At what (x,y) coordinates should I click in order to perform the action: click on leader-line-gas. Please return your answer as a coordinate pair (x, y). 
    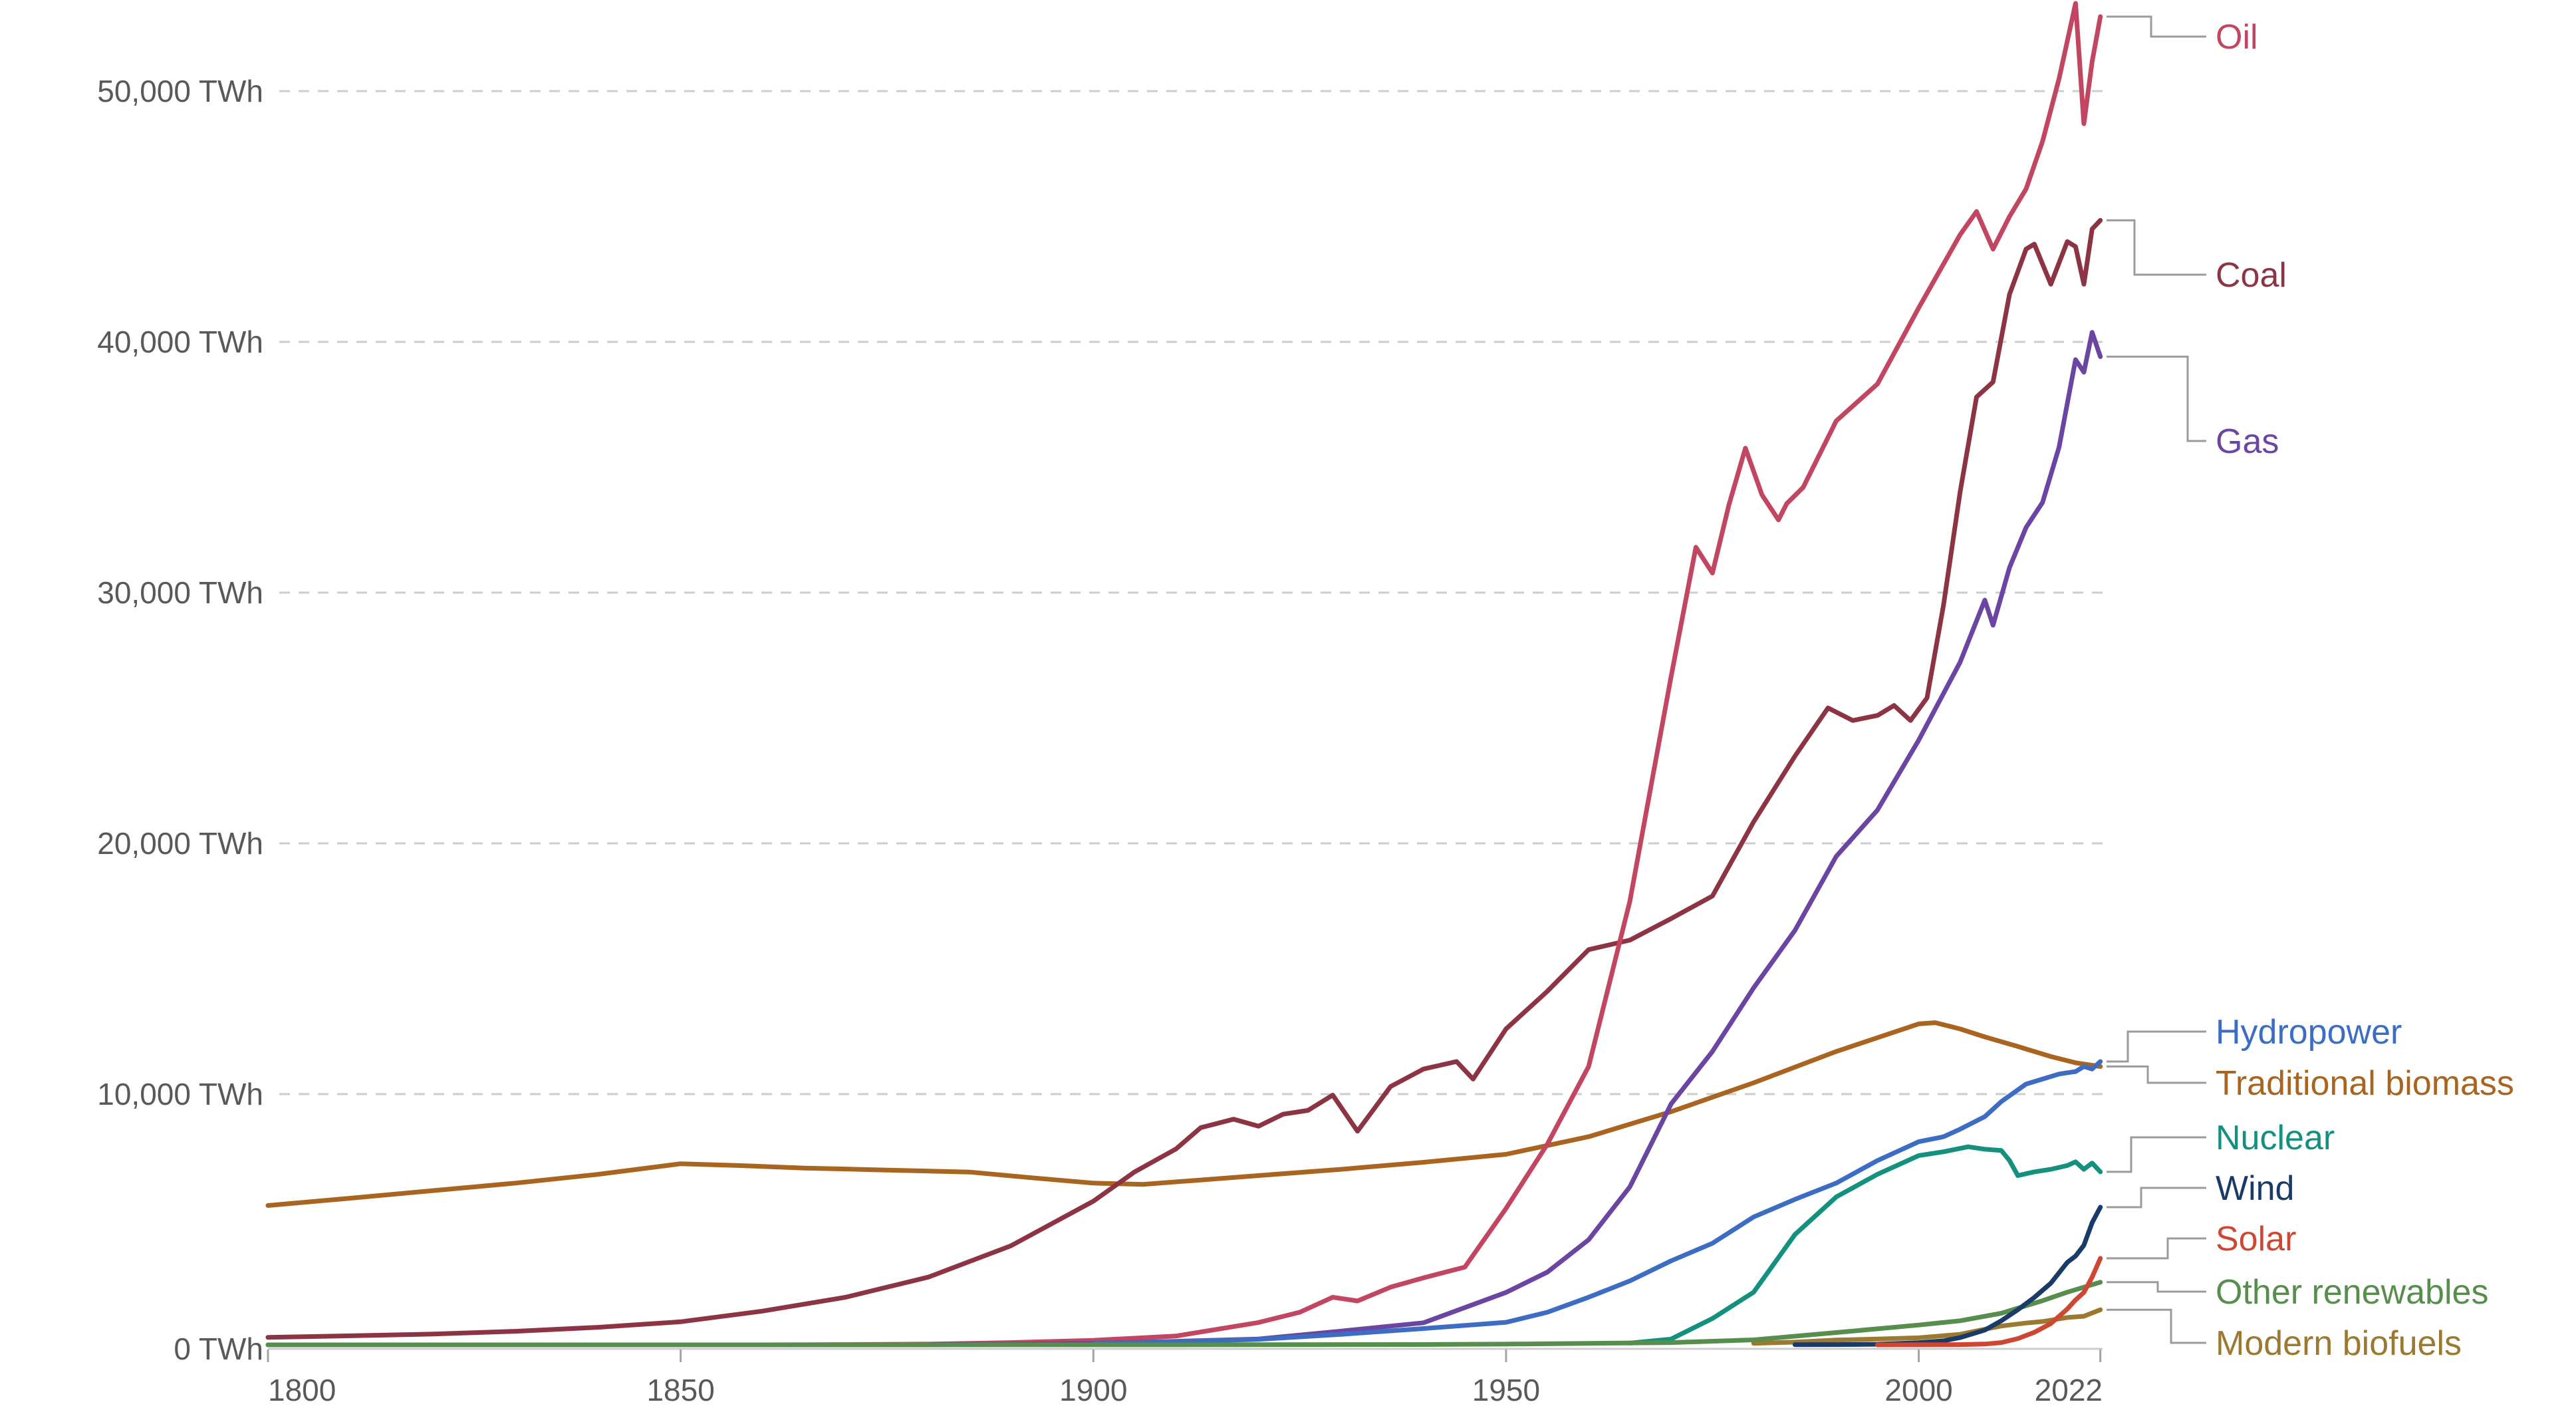
    Looking at the image, I should click on (2156, 399).